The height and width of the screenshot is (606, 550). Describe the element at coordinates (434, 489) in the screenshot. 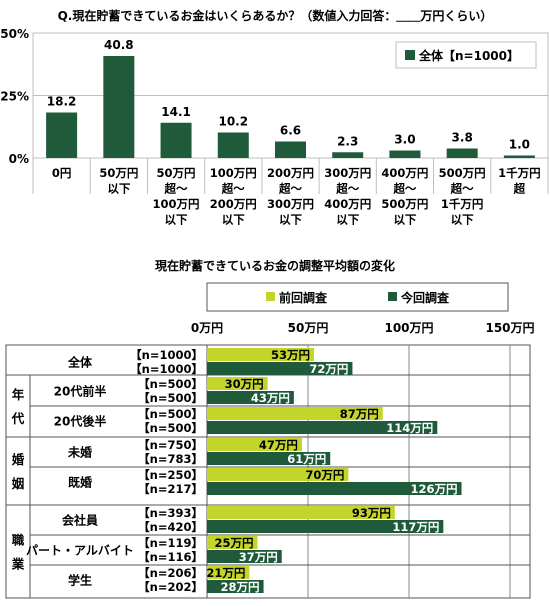

I see `chart2-curr-value-label: 126万円` at that location.